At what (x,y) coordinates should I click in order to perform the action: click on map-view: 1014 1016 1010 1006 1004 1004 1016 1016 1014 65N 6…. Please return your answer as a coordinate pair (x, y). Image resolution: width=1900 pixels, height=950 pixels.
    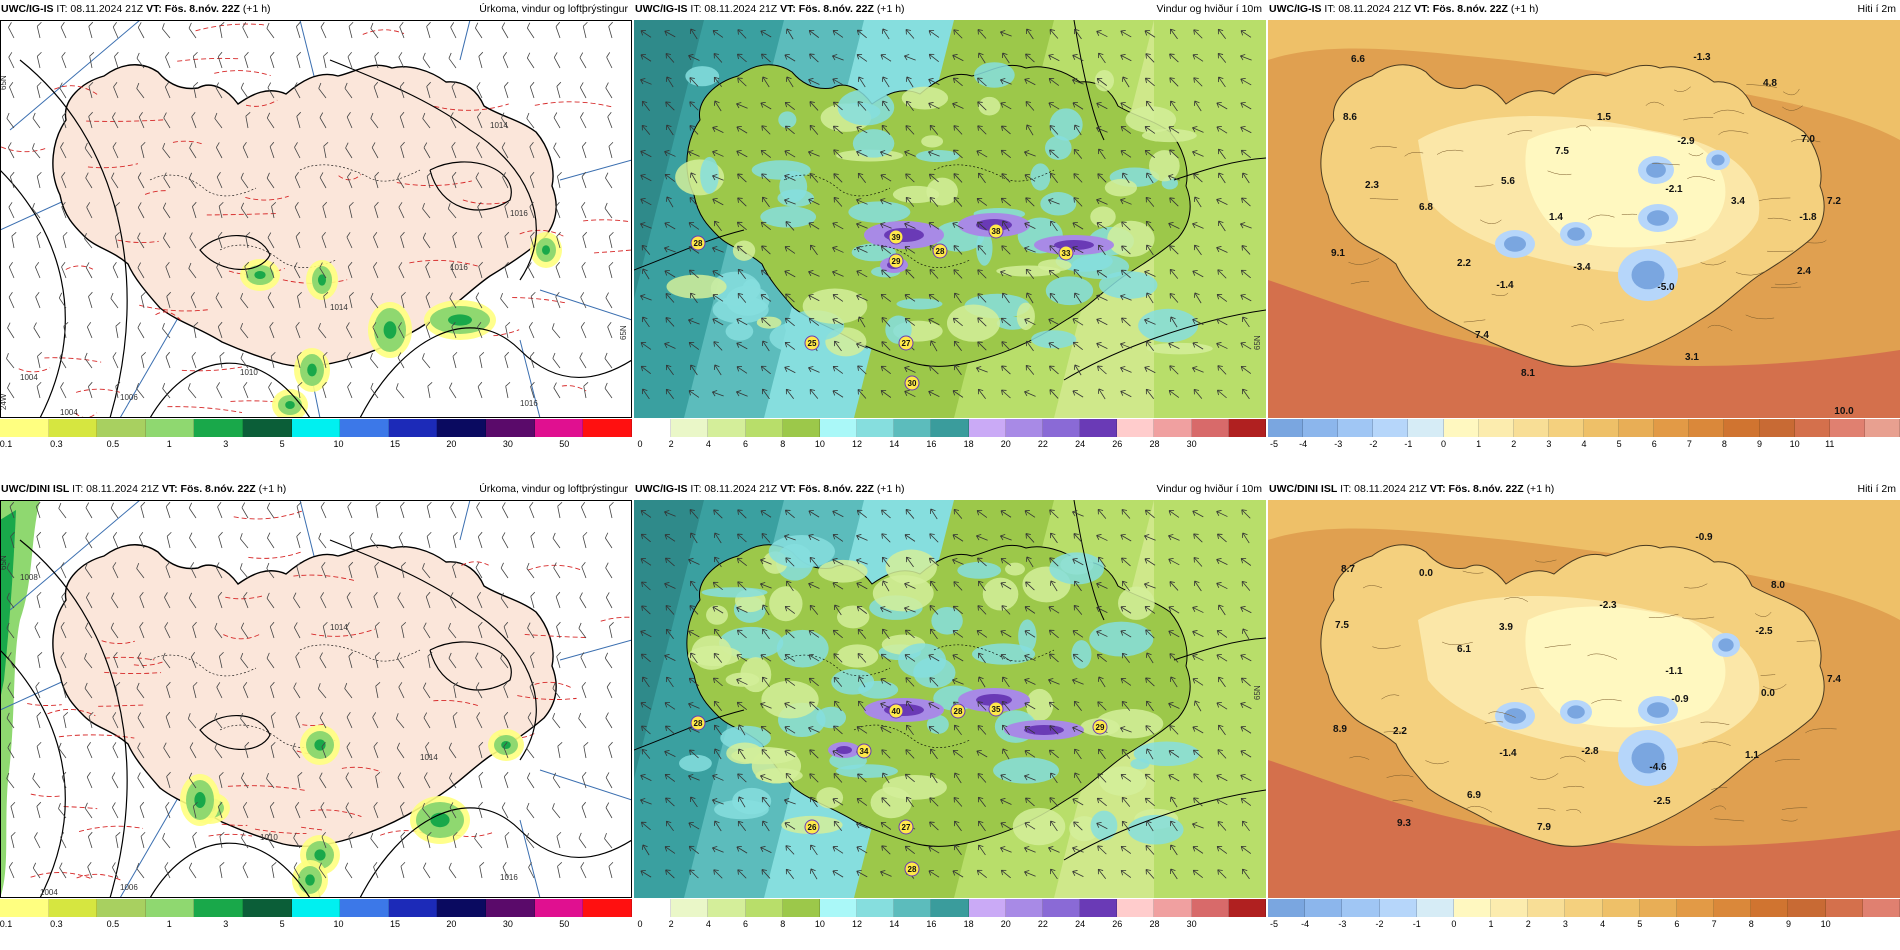
    Looking at the image, I should click on (316, 219).